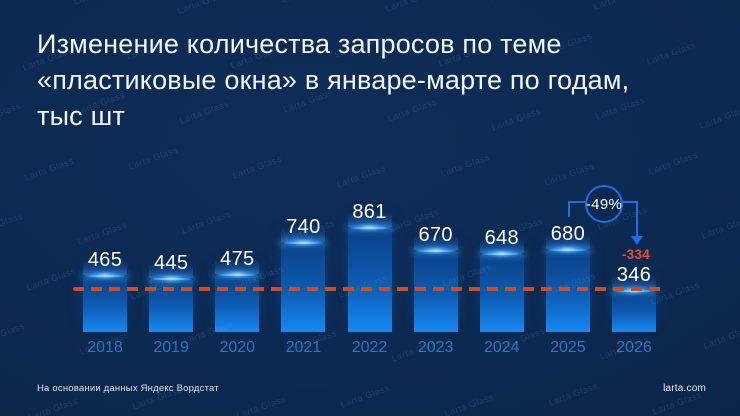 This screenshot has width=740, height=416. I want to click on reference-dashed-line, so click(370, 289).